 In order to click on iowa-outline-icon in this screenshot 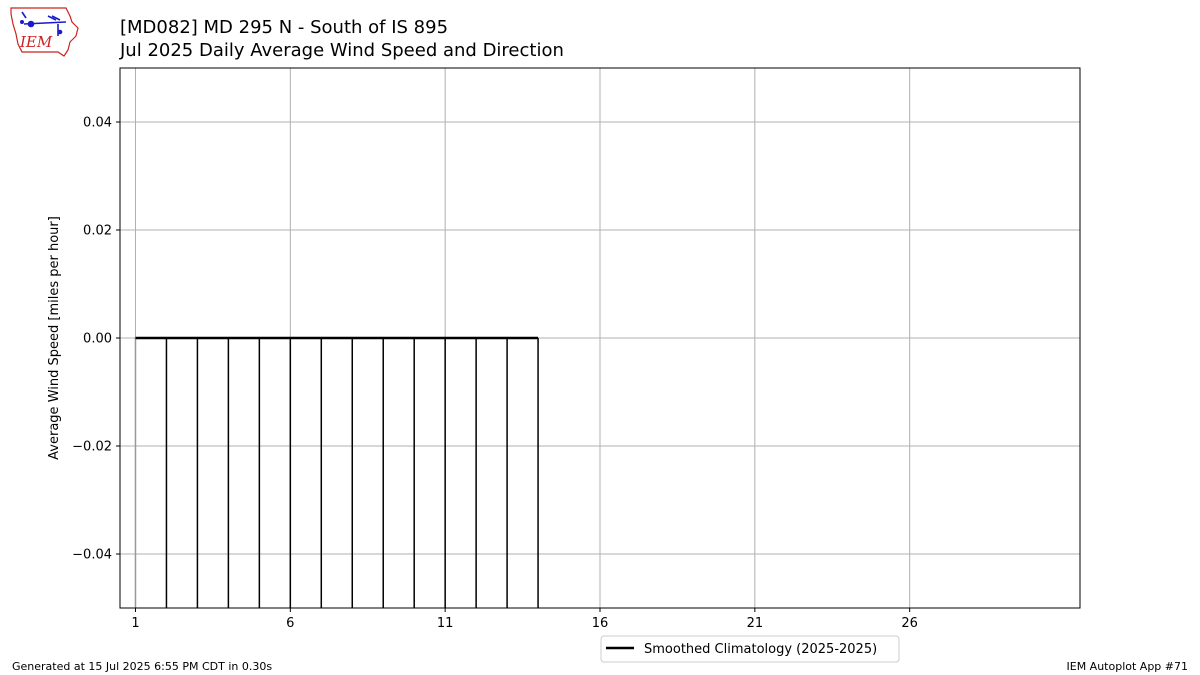, I will do `click(44, 32)`.